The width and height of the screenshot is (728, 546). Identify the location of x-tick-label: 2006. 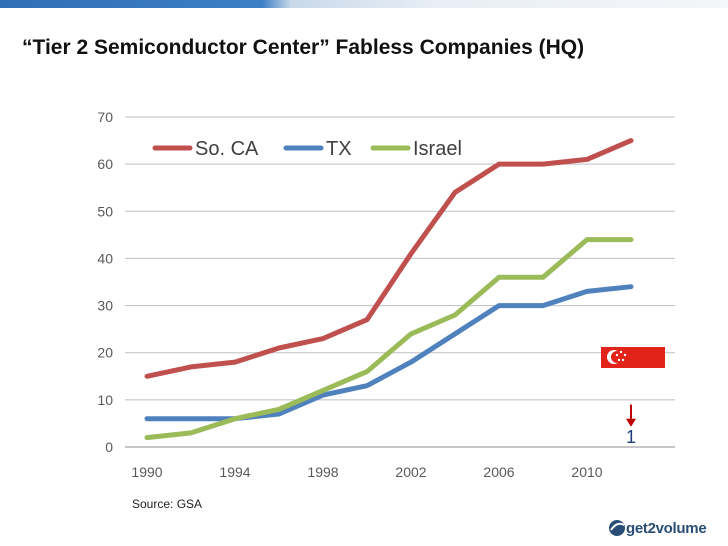
(498, 472).